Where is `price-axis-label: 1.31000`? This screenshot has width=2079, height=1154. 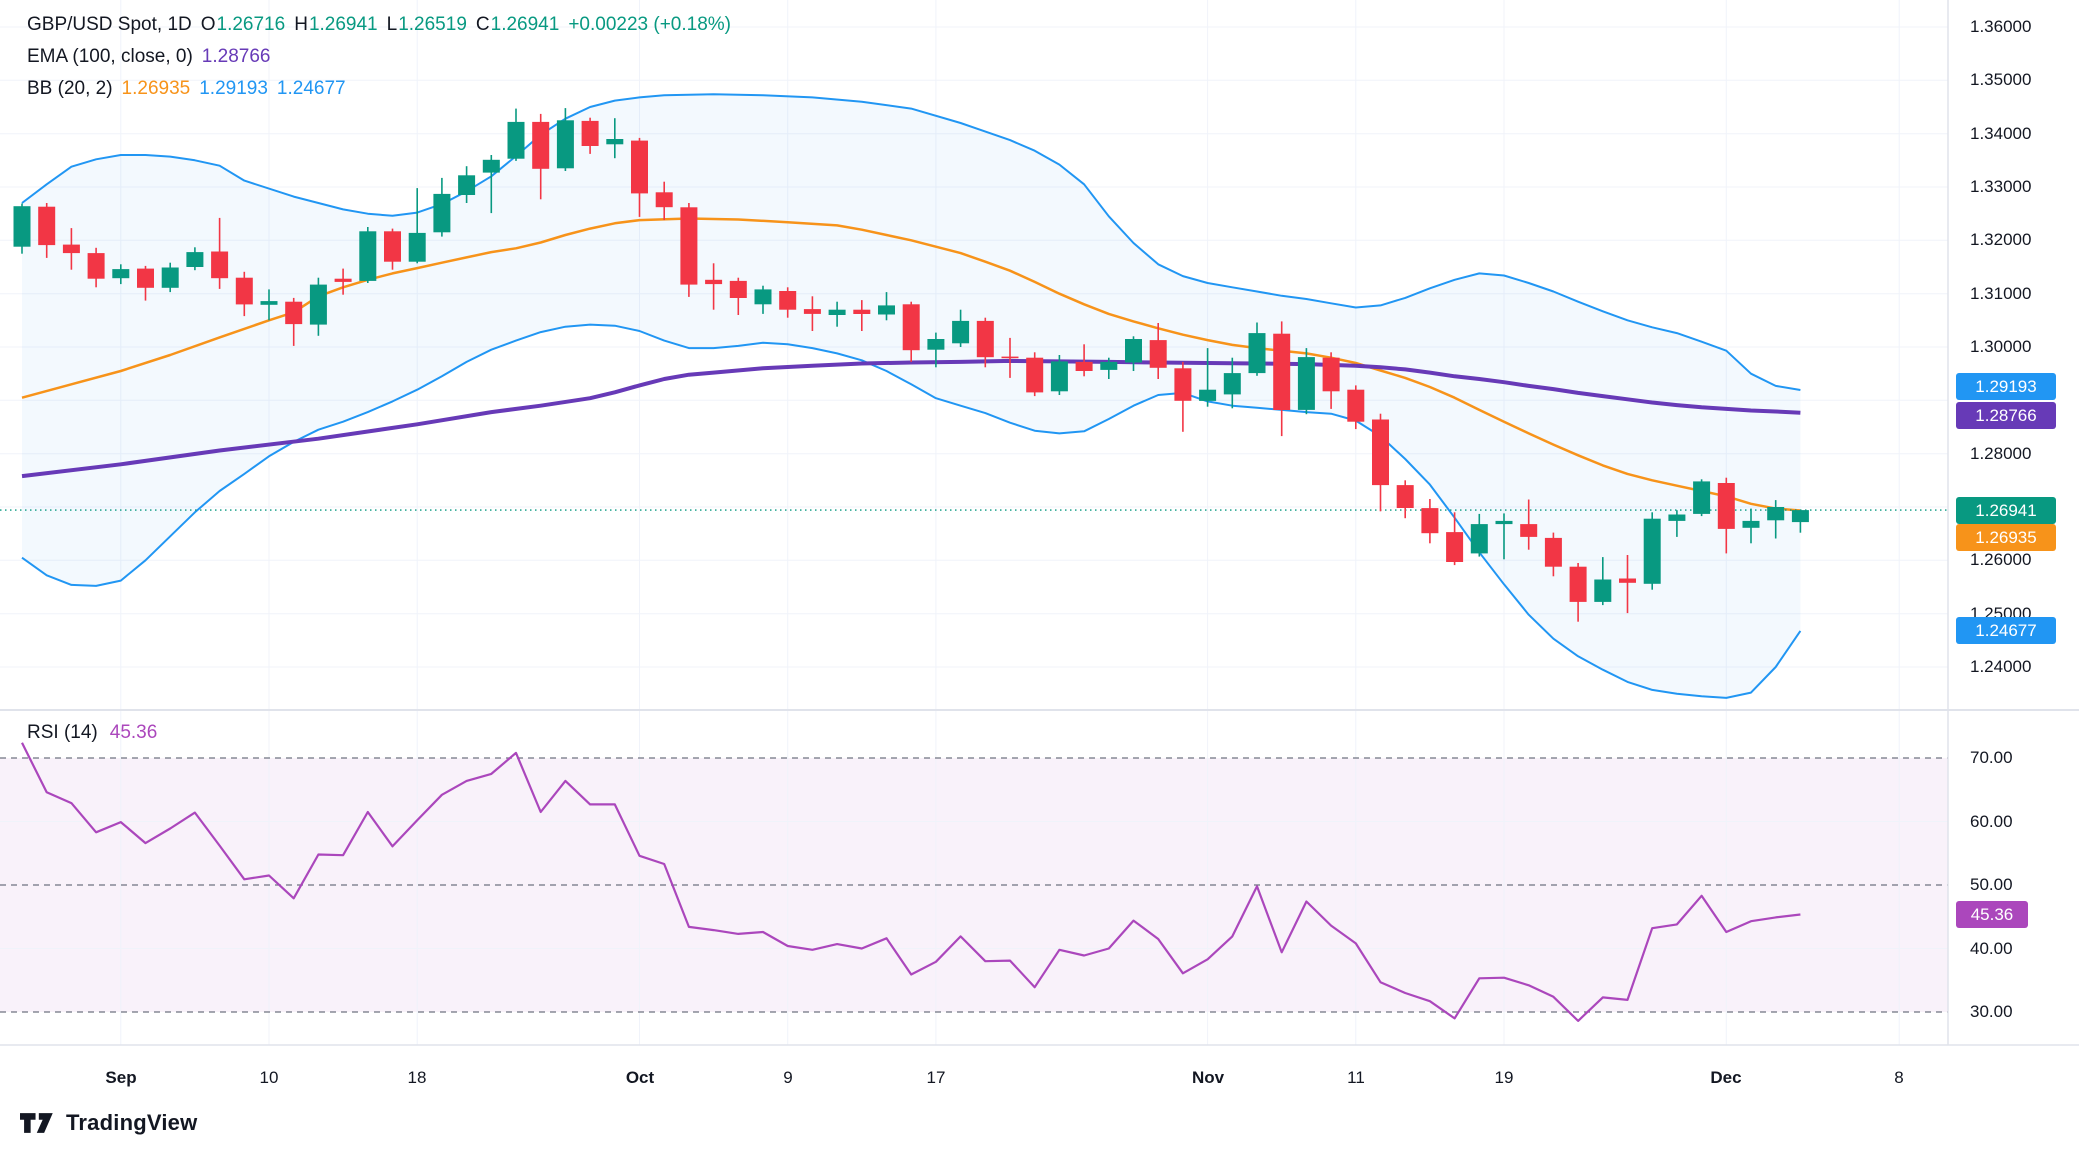
price-axis-label: 1.31000 is located at coordinates (2001, 293).